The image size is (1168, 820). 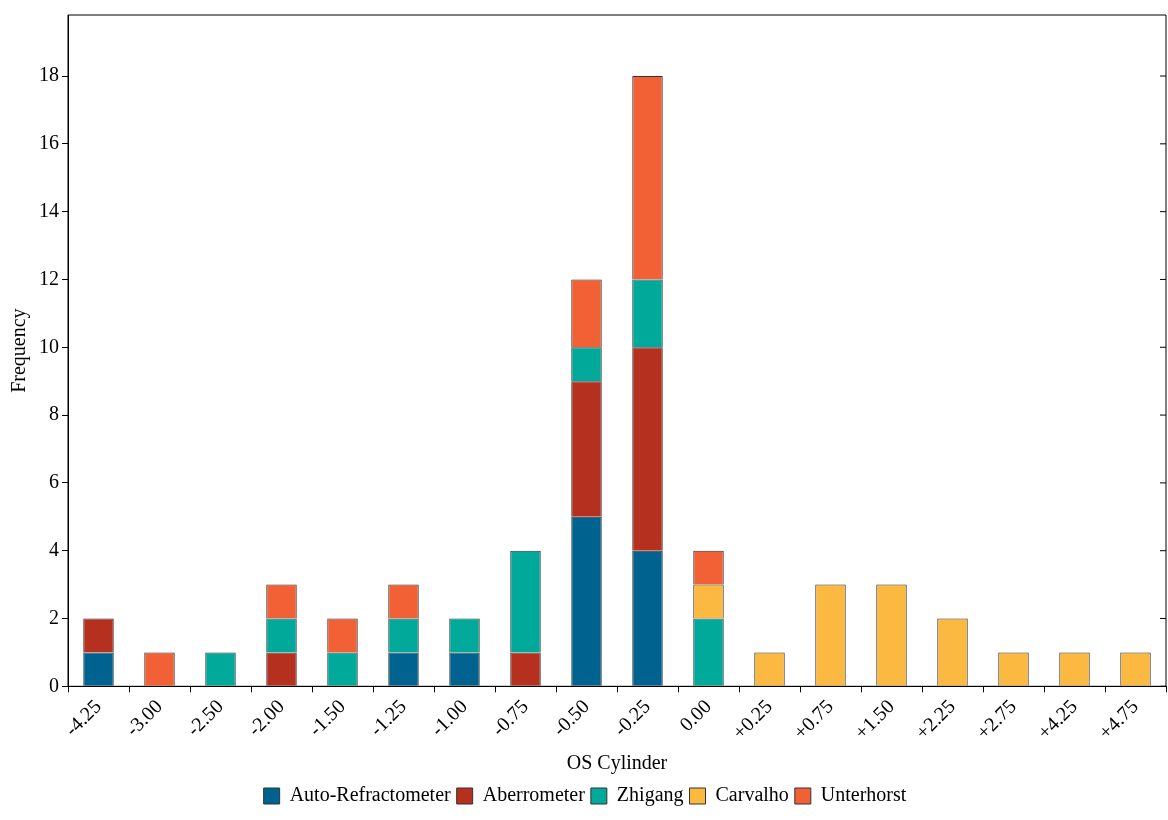 I want to click on y-tick-label: 14, so click(x=49, y=209).